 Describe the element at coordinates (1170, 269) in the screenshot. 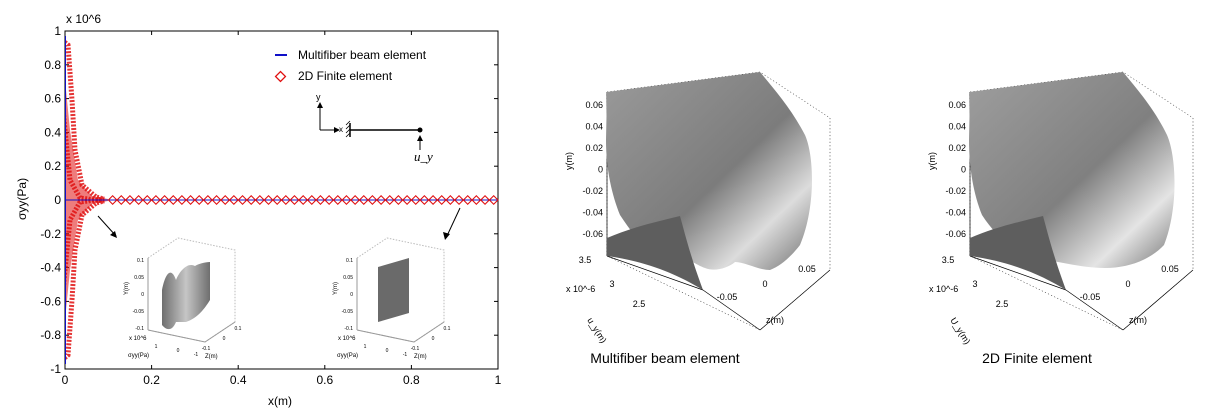

I see `surface-z-tick: 0.05` at that location.